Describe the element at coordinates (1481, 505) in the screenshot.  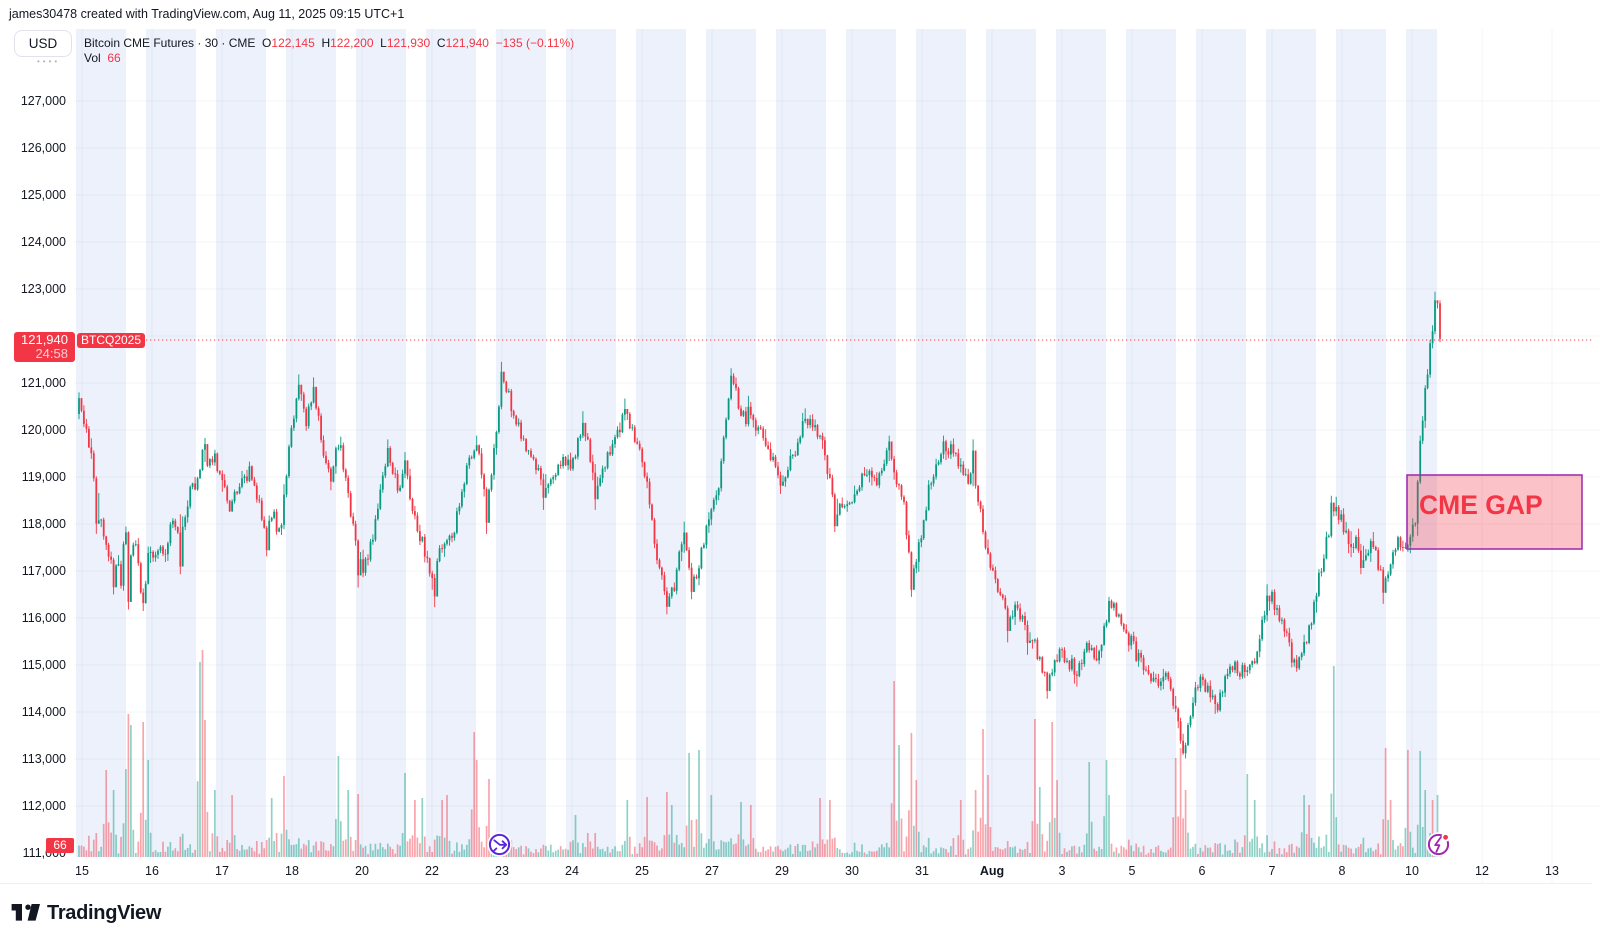
I see `svg-text: CME GAP` at that location.